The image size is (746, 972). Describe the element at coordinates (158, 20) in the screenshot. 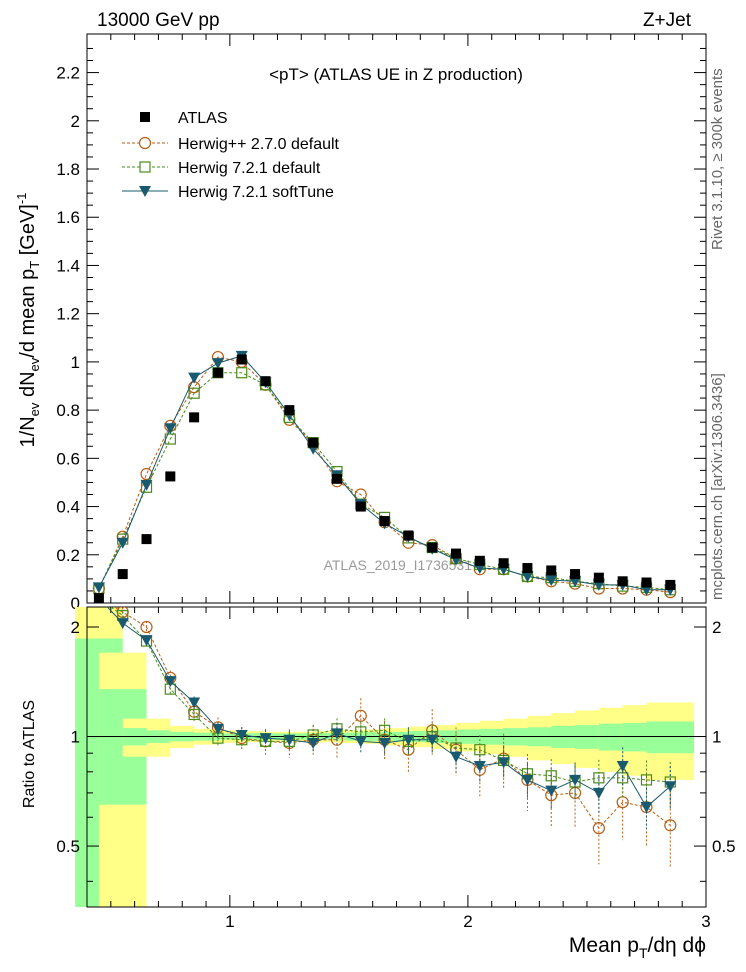

I see `energy-label: 13000 GeV pp` at that location.